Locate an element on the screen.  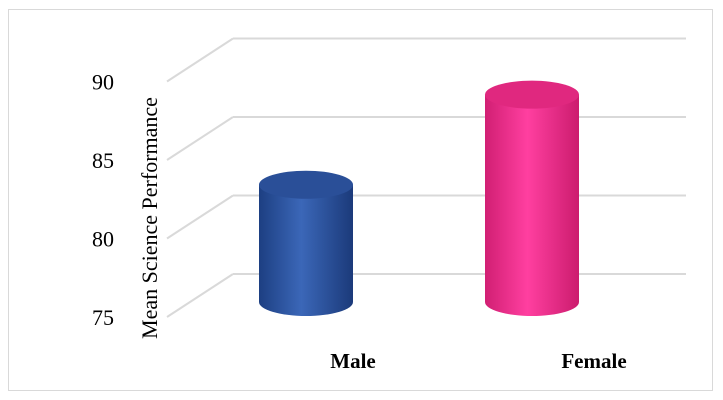
y-axis-label: Mean Science Performance is located at coordinates (149, 218).